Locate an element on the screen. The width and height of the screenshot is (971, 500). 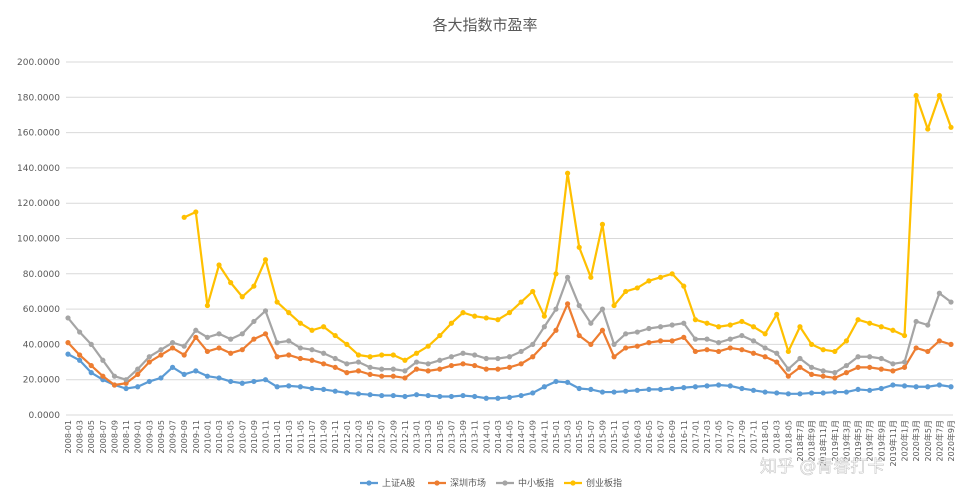
y-tick-label: 60.0000 is located at coordinates (41, 310).